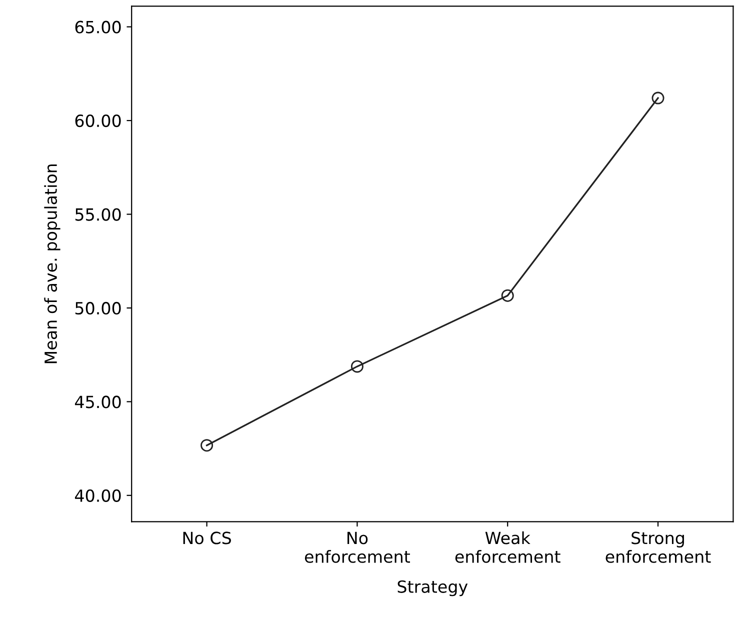  Describe the element at coordinates (658, 547) in the screenshot. I see `x-tick-label: Strong enforcement` at that location.